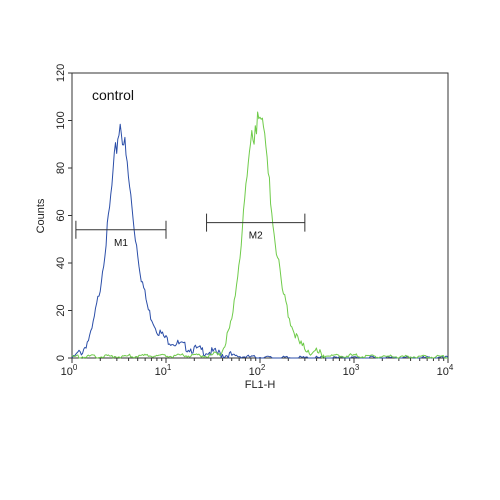 The width and height of the screenshot is (500, 500). Describe the element at coordinates (61, 73) in the screenshot. I see `y-tick-label: 120` at that location.